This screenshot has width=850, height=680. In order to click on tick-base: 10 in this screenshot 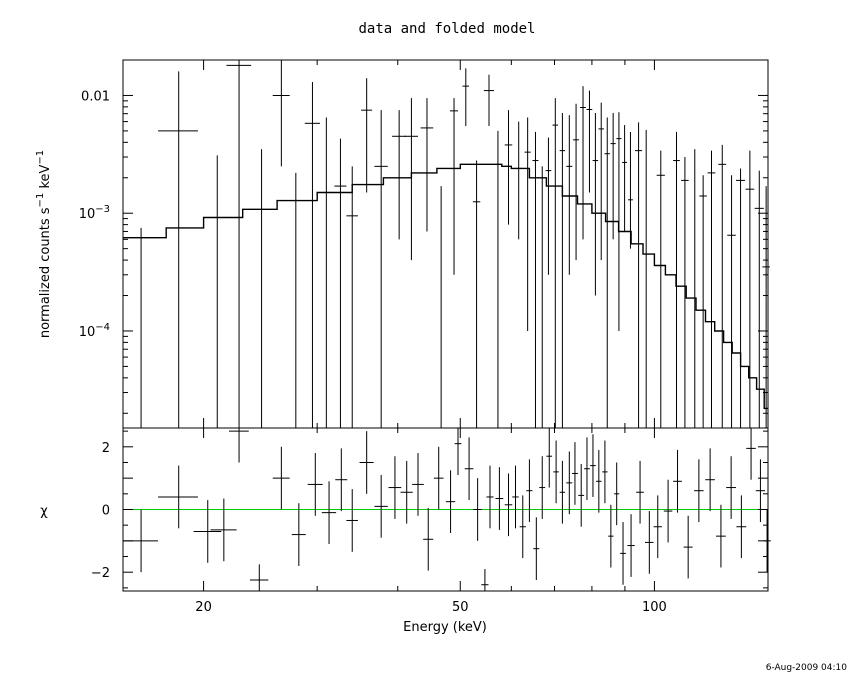, I will do `click(87, 332)`.